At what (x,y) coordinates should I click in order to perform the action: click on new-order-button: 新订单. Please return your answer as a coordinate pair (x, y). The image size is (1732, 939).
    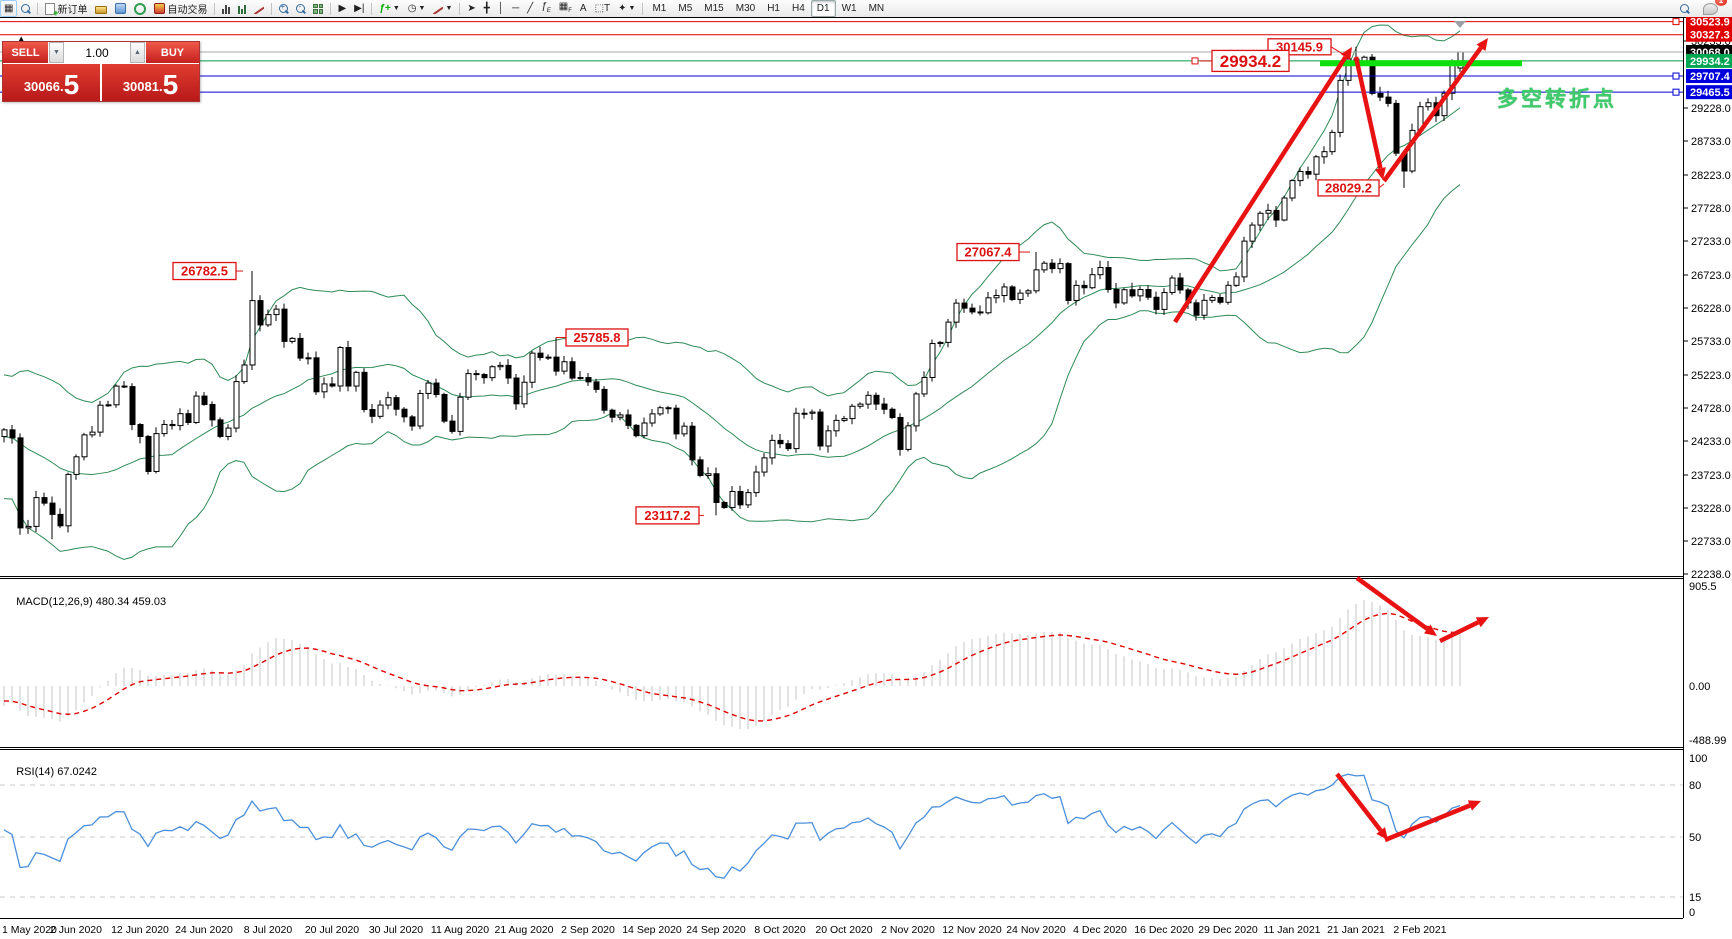
    Looking at the image, I should click on (66, 9).